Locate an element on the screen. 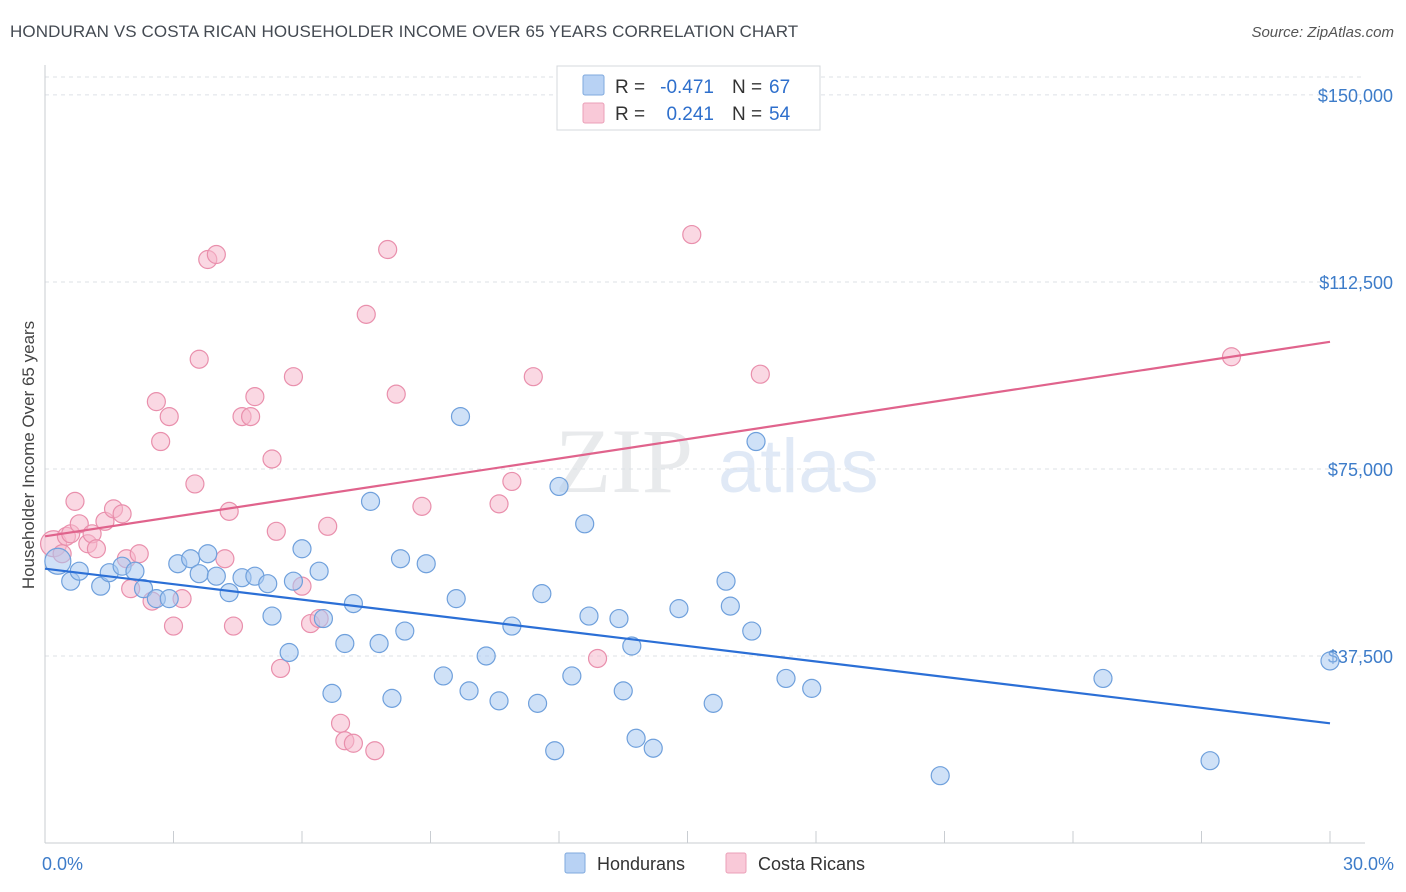 Image resolution: width=1406 pixels, height=892 pixels. legend-swatch-costa-ricans is located at coordinates (593, 113).